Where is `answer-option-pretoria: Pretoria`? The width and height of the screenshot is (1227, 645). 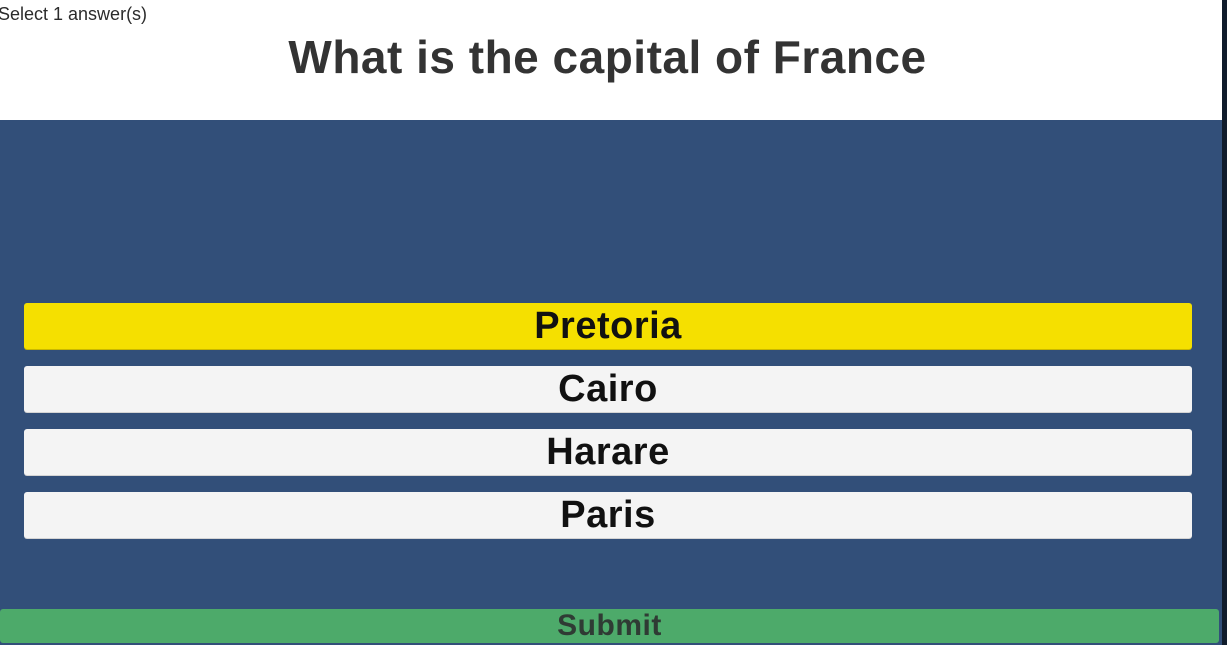
answer-option-pretoria: Pretoria is located at coordinates (608, 326).